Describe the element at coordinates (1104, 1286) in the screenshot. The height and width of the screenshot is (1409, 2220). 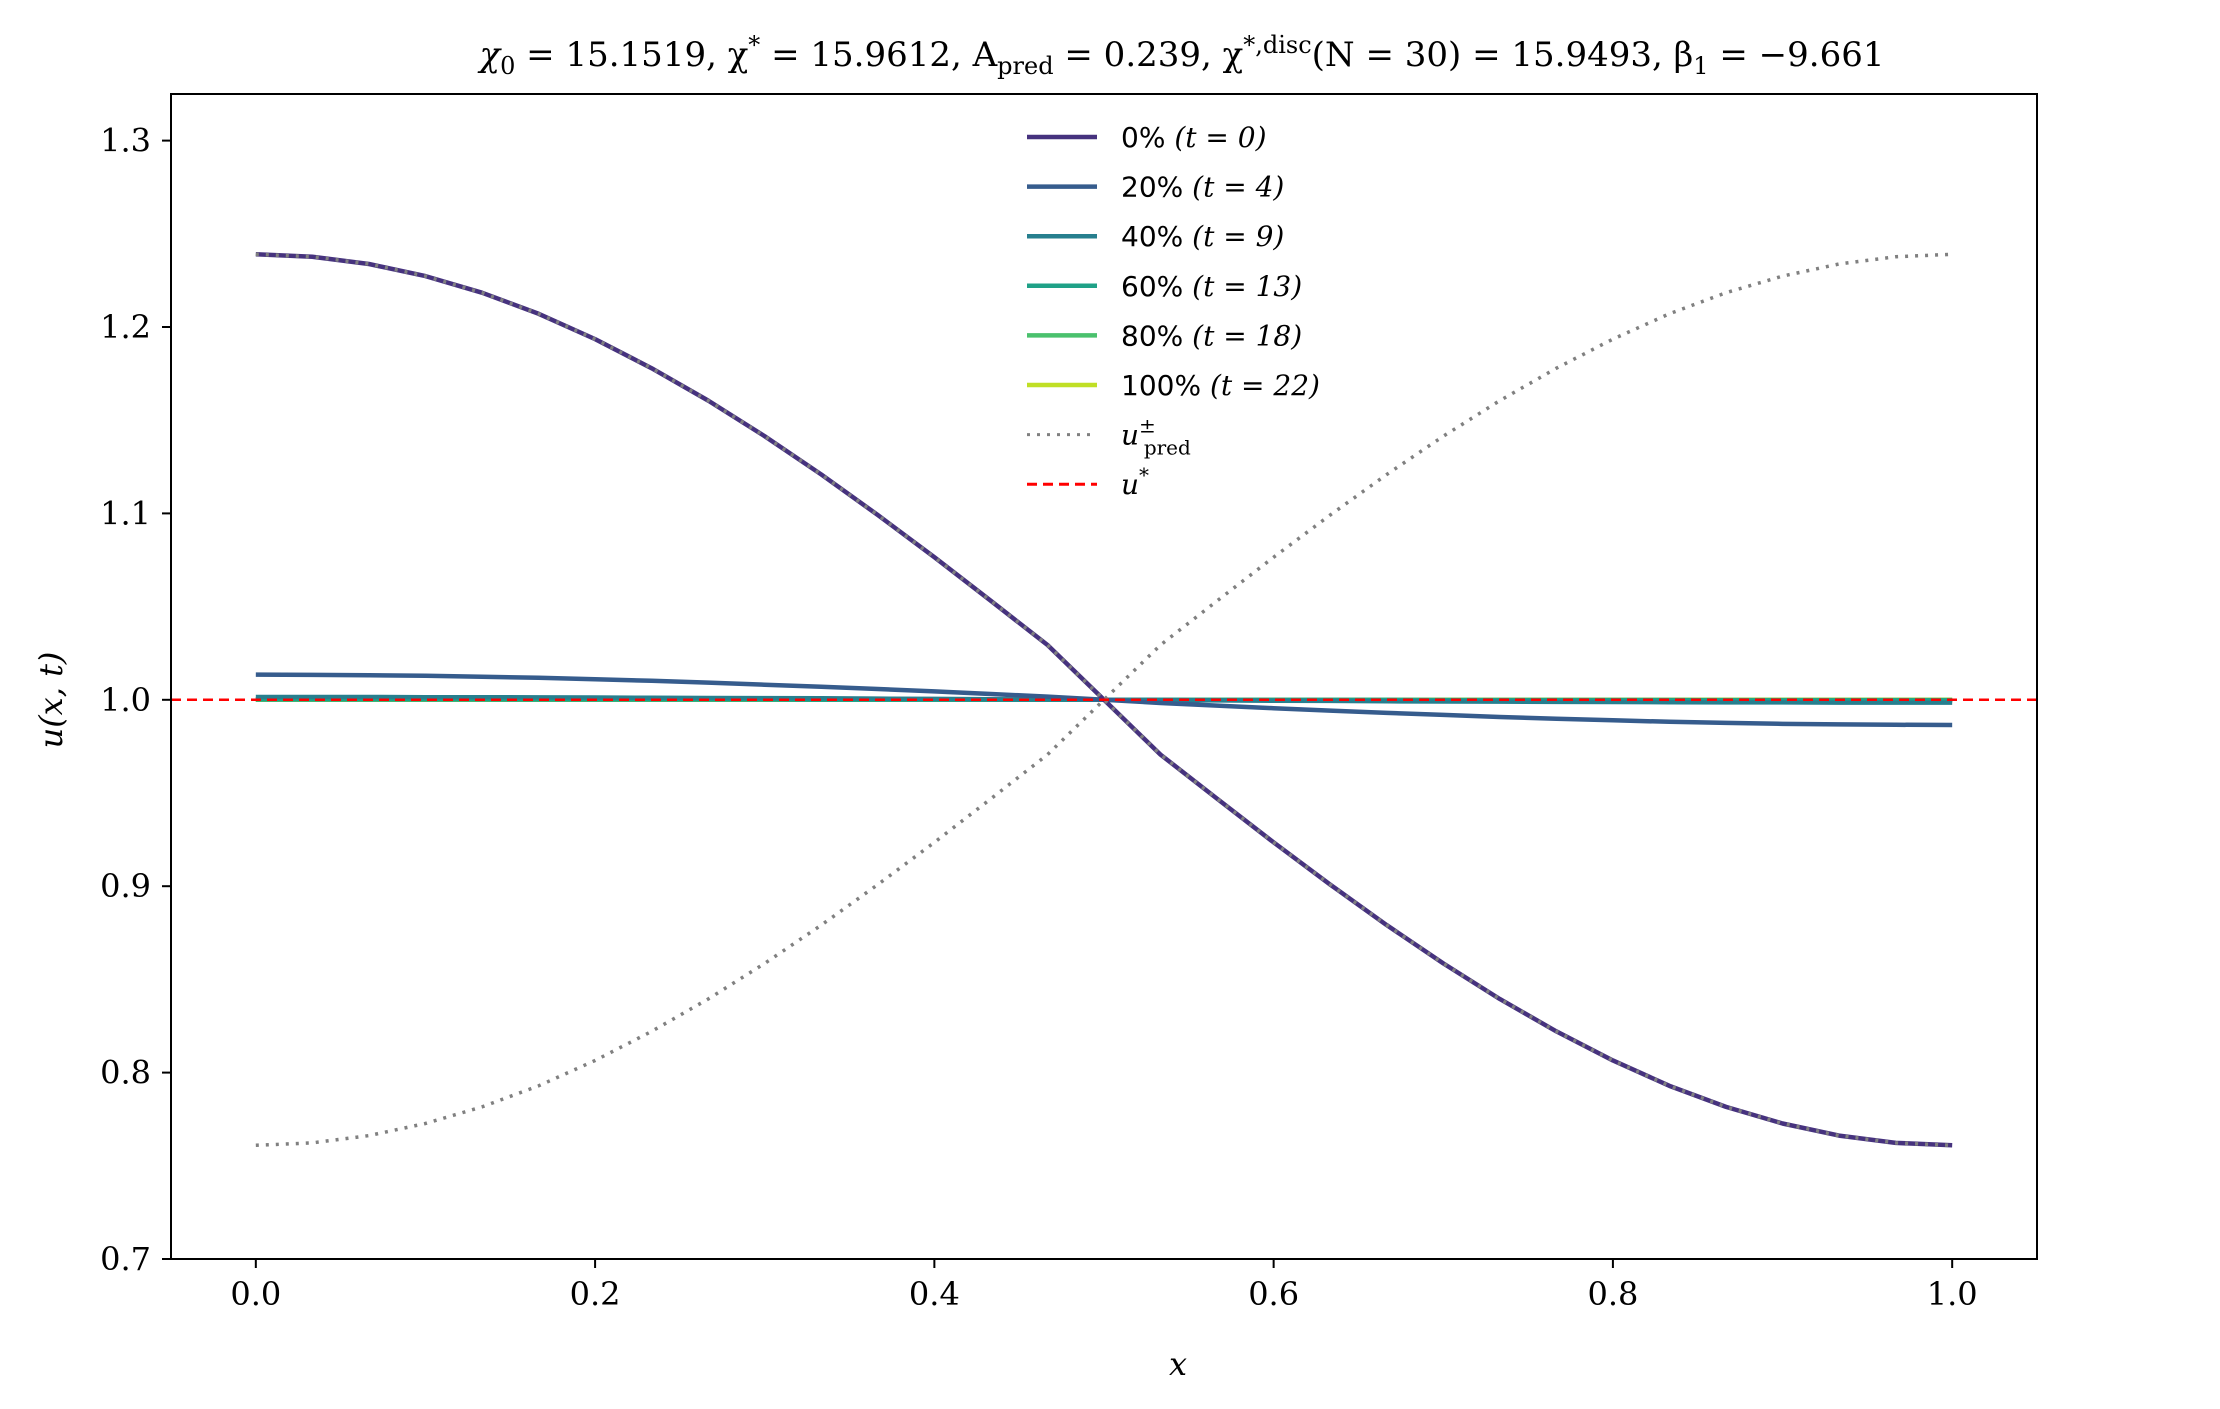
I see `x-axis: 0.0 0.2 0.4 0.6 0.8 1.0` at that location.